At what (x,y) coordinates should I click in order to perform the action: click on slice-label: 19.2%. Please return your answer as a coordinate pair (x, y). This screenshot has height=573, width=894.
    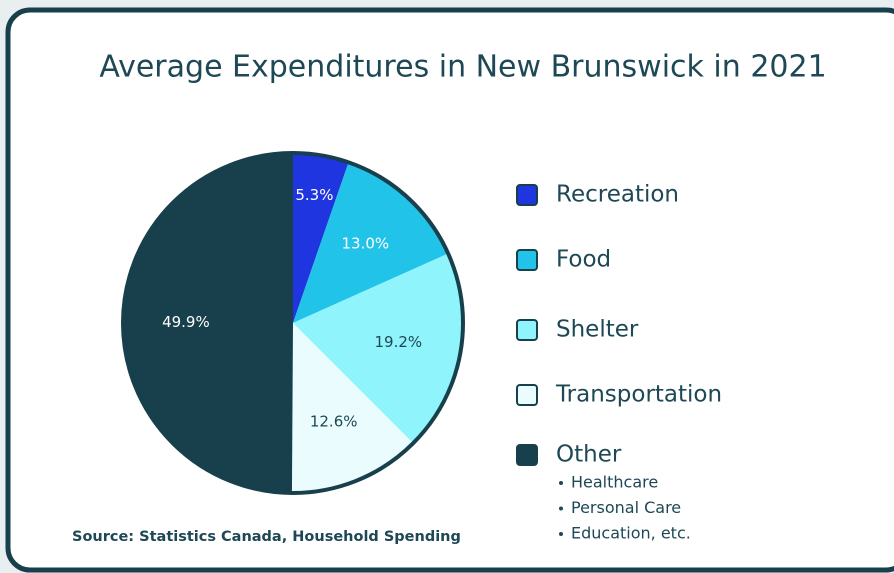
    Looking at the image, I should click on (398, 342).